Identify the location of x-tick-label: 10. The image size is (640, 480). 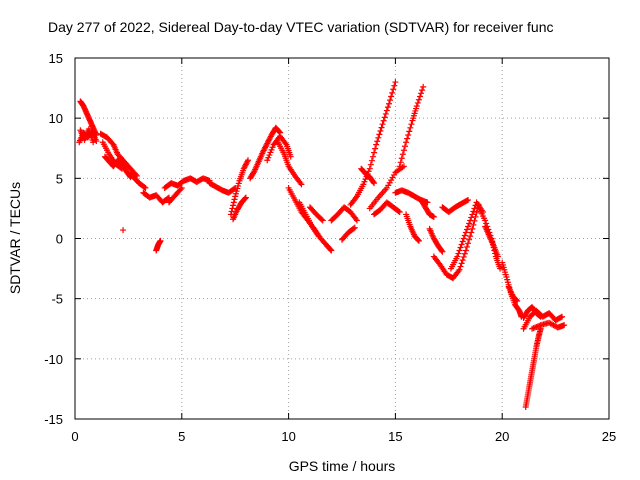
(288, 436).